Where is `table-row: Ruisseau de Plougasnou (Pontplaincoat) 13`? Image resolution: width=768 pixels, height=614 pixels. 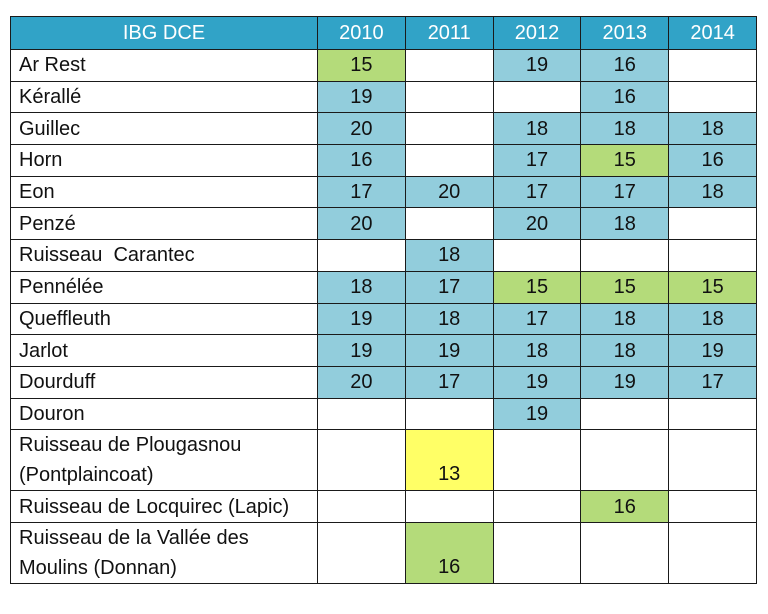 table-row: Ruisseau de Plougasnou (Pontplaincoat) 13 is located at coordinates (383, 460).